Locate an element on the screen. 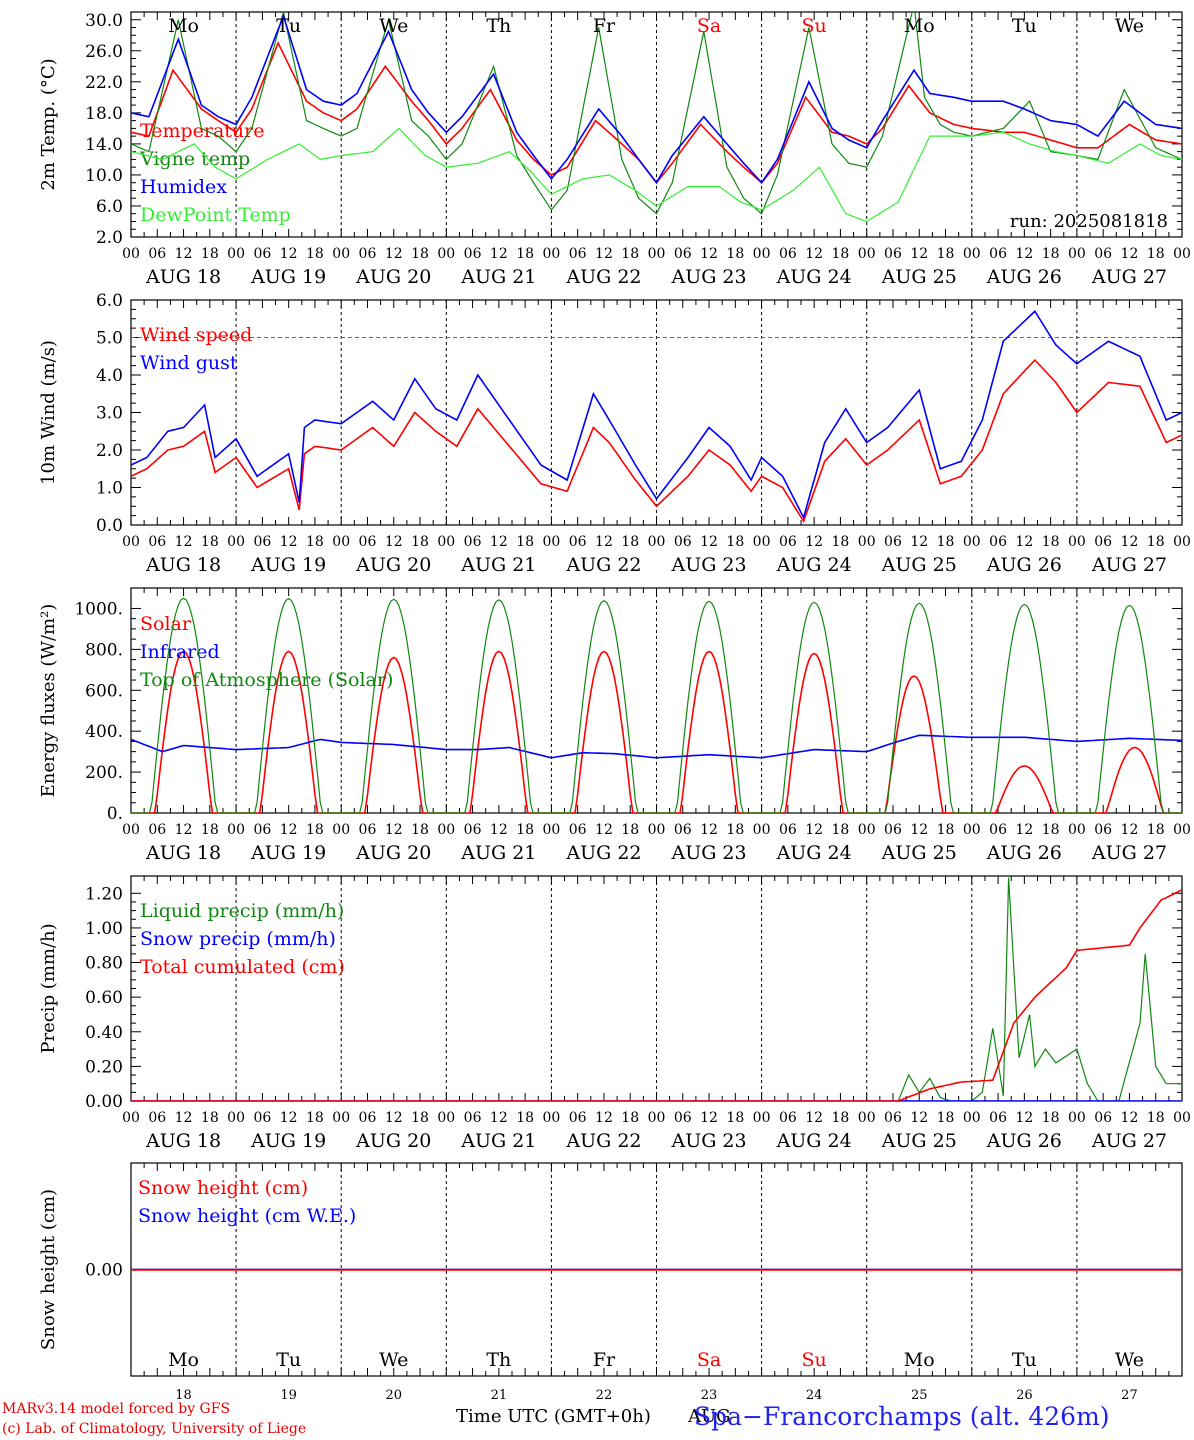  date-label: AUG 25 is located at coordinates (919, 277).